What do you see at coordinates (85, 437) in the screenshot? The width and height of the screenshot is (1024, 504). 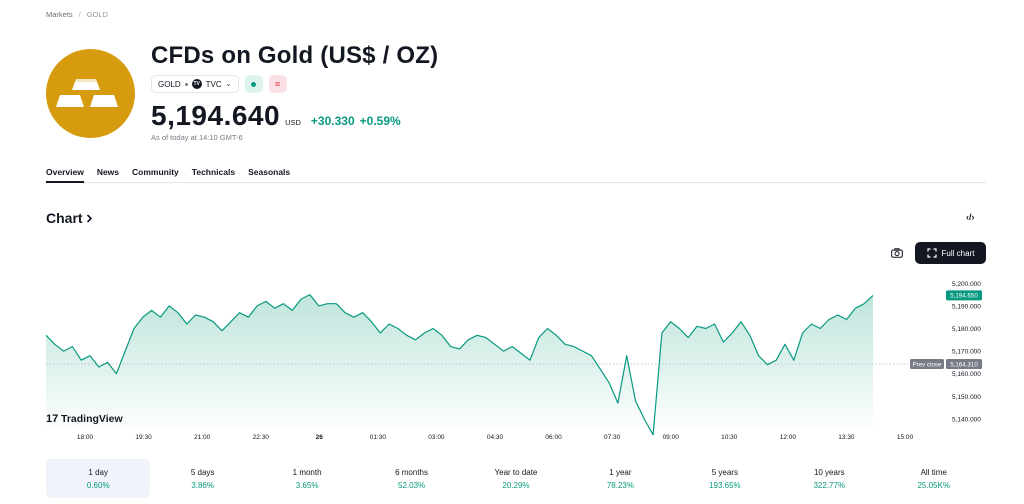 I see `x-axis-tick-label: 18:00` at bounding box center [85, 437].